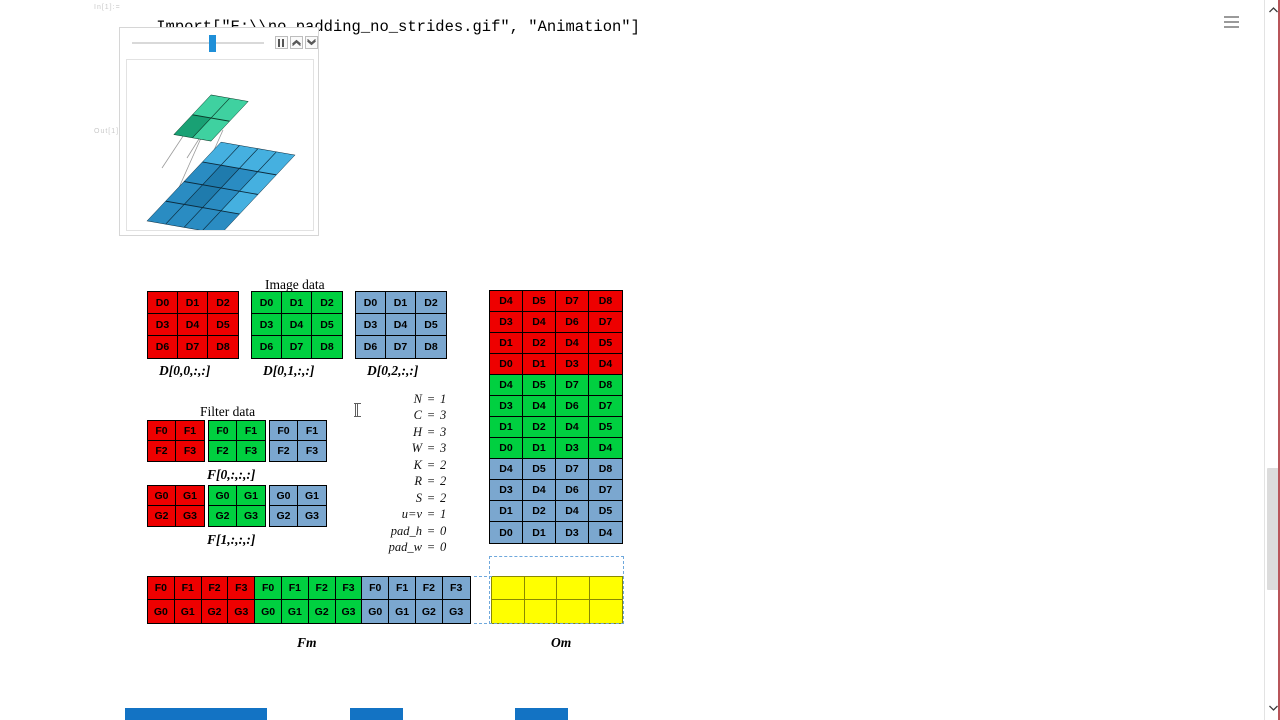  What do you see at coordinates (223, 325) in the screenshot?
I see `matrix-cell: D5` at bounding box center [223, 325].